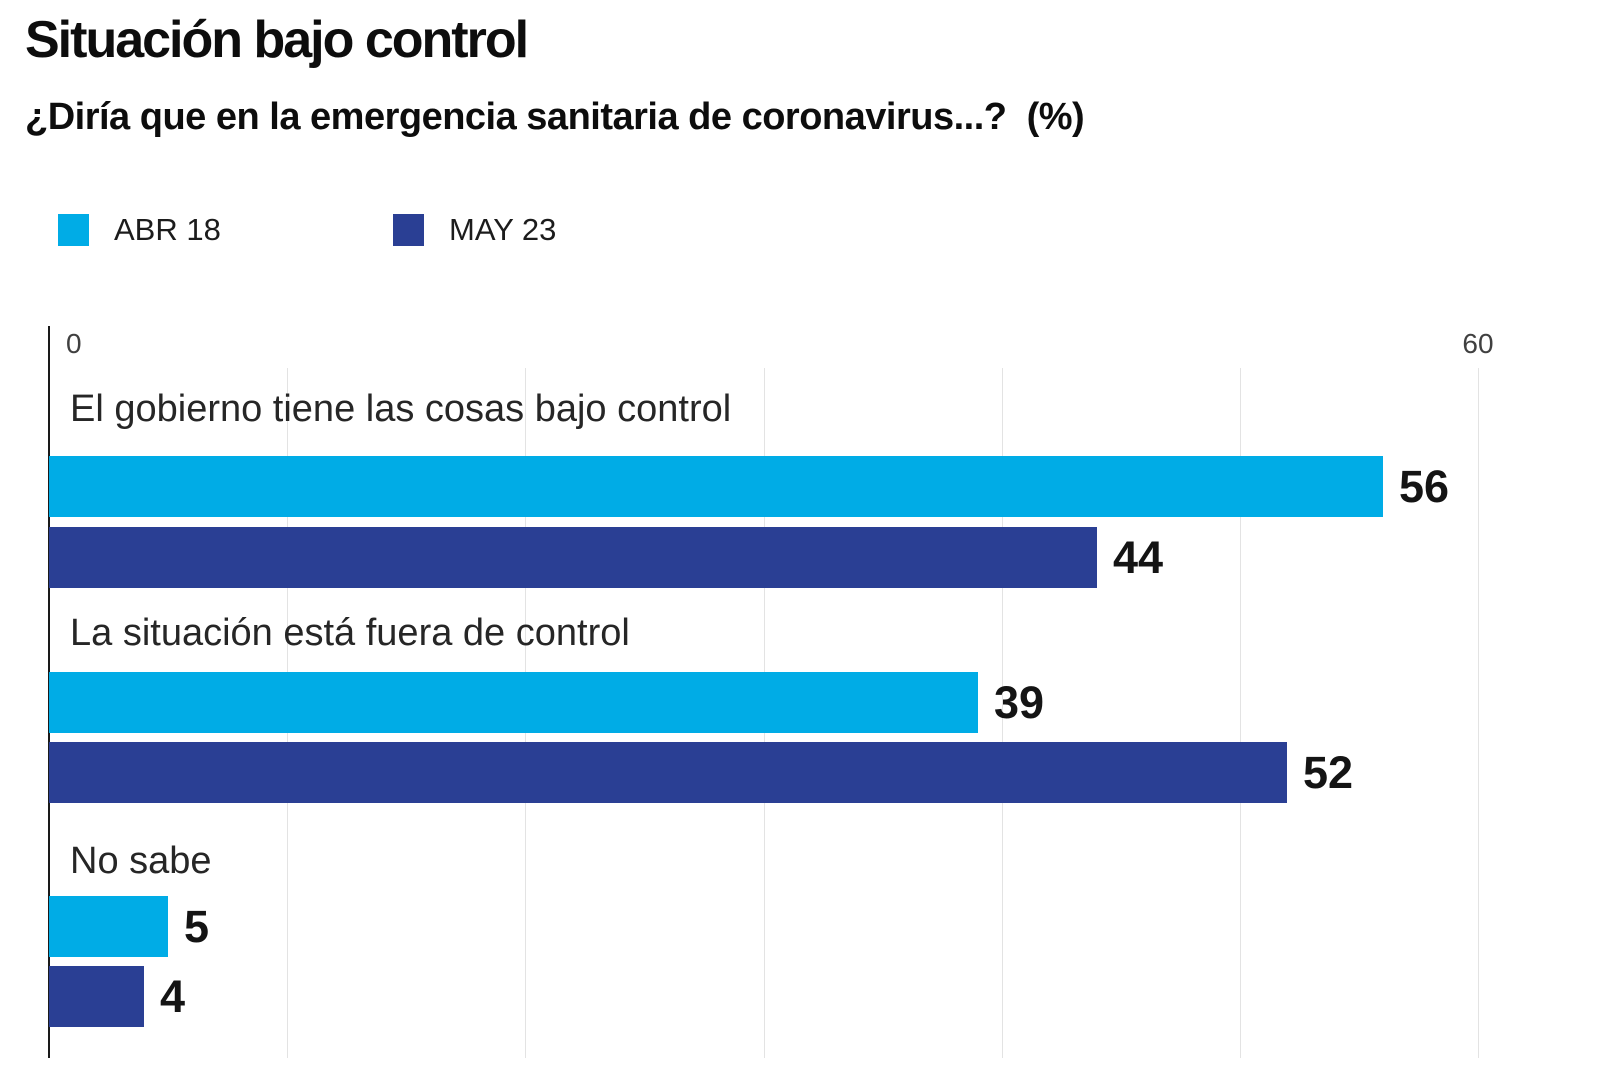 The image size is (1600, 1076). Describe the element at coordinates (197, 926) in the screenshot. I see `bar-value-label: 5` at that location.